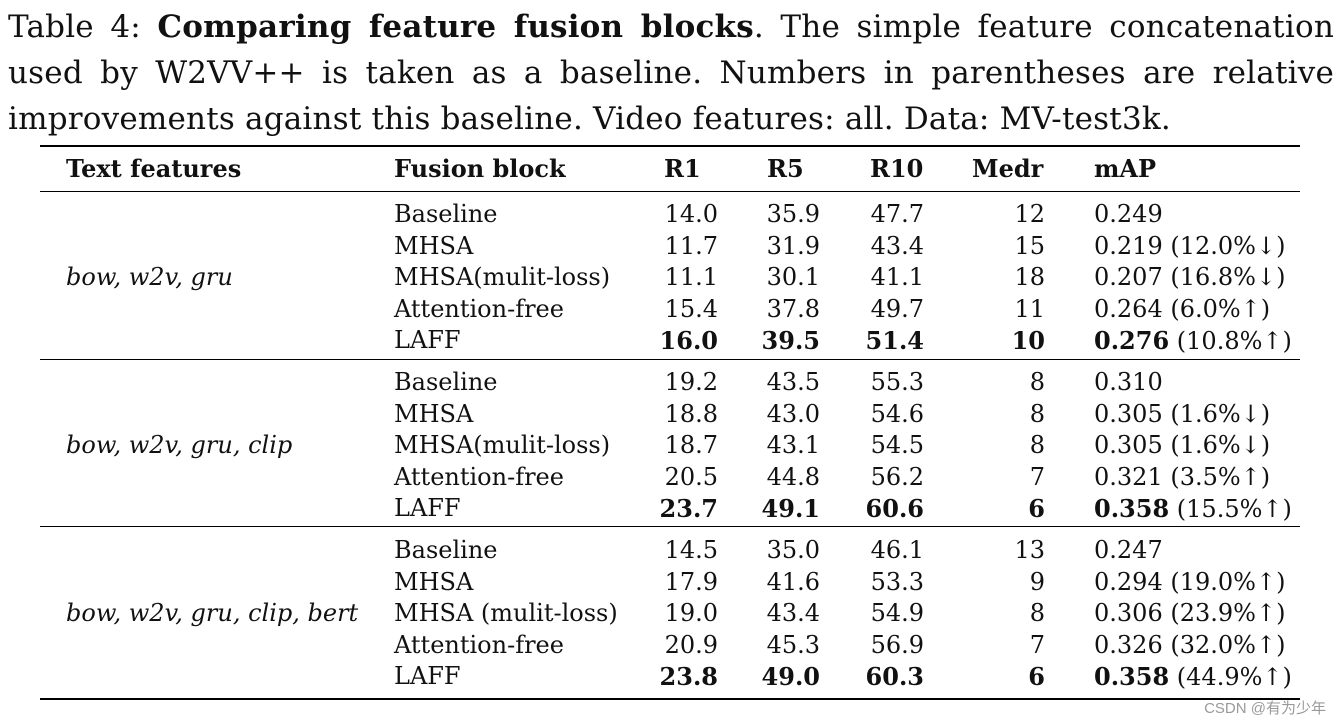 The width and height of the screenshot is (1340, 724). What do you see at coordinates (480, 168) in the screenshot?
I see `header-fusion-block: Fusion block` at bounding box center [480, 168].